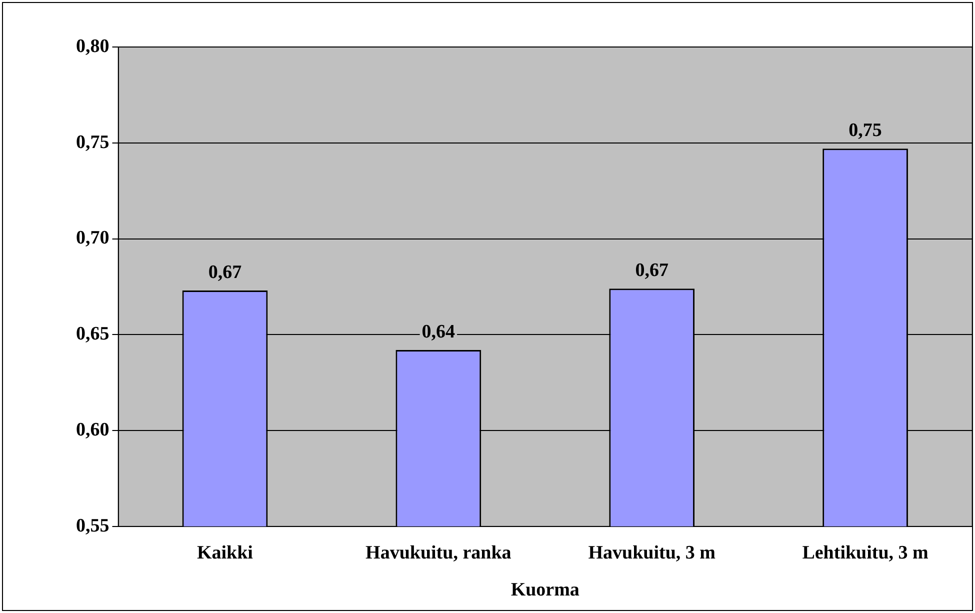 This screenshot has width=975, height=613. What do you see at coordinates (439, 331) in the screenshot?
I see `data-label: 0,64` at bounding box center [439, 331].